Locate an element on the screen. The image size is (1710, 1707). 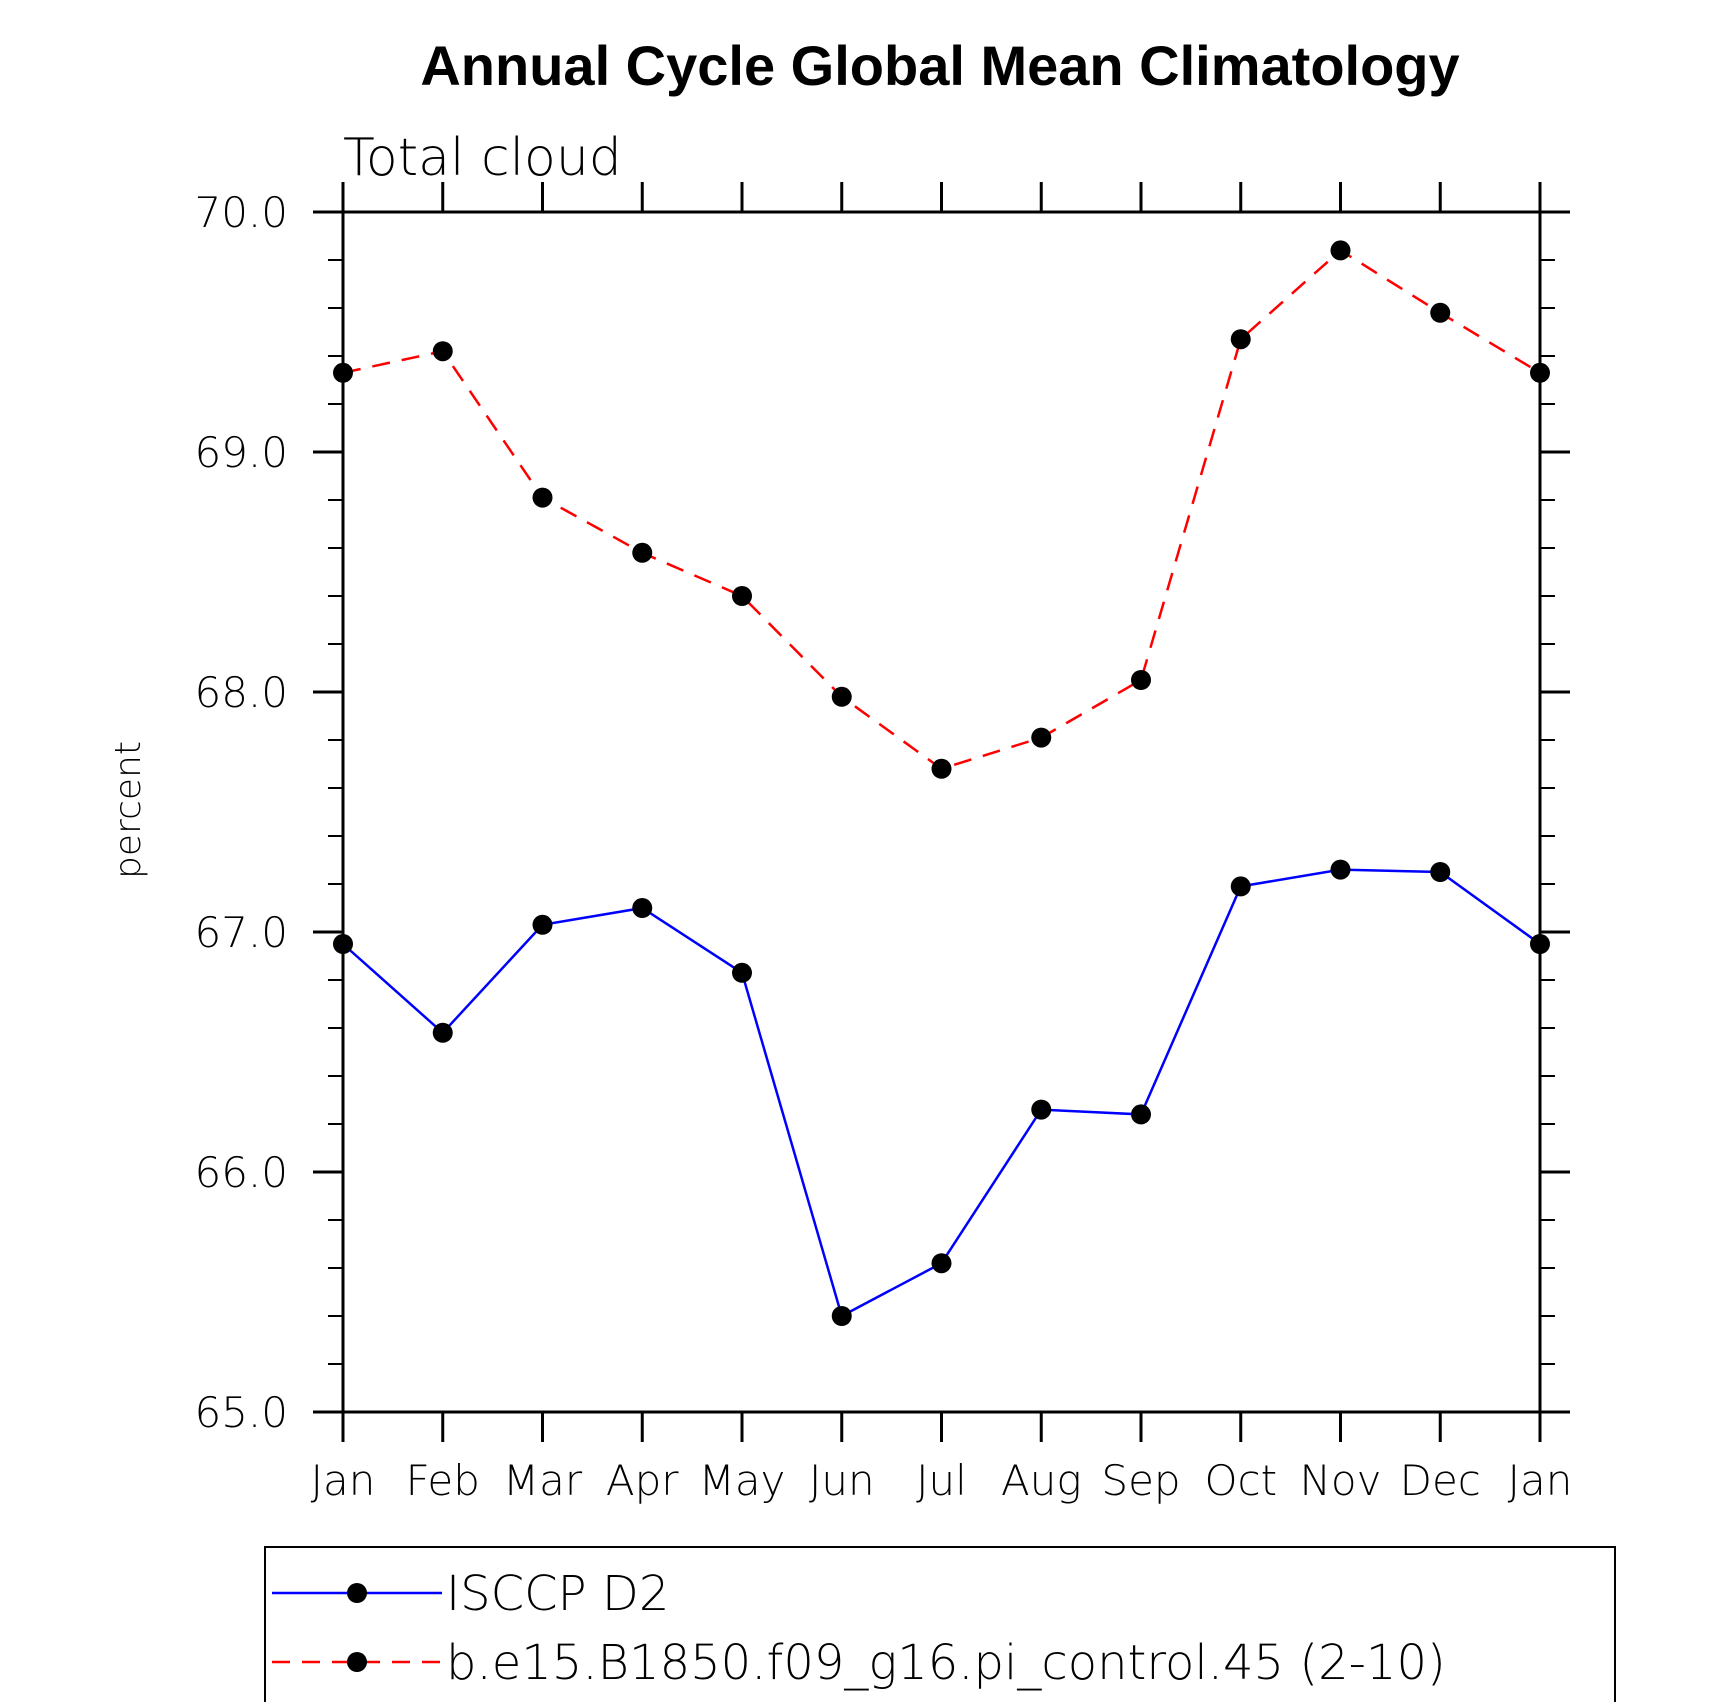
x-tick-label: Mar is located at coordinates (543, 1480).